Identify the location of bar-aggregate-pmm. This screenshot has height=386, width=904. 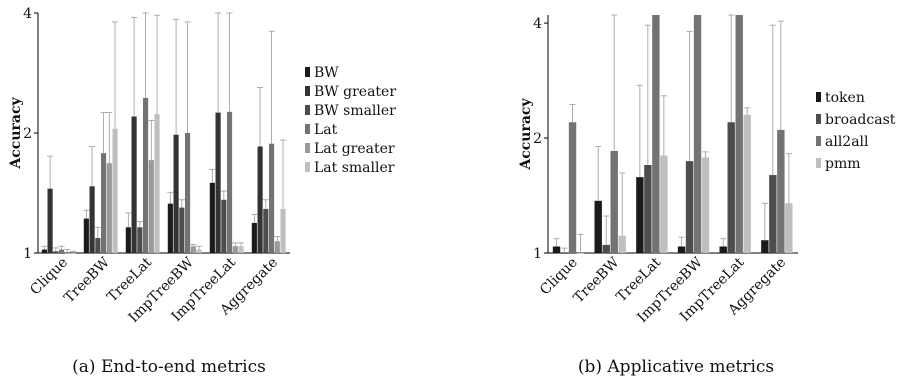
(789, 228).